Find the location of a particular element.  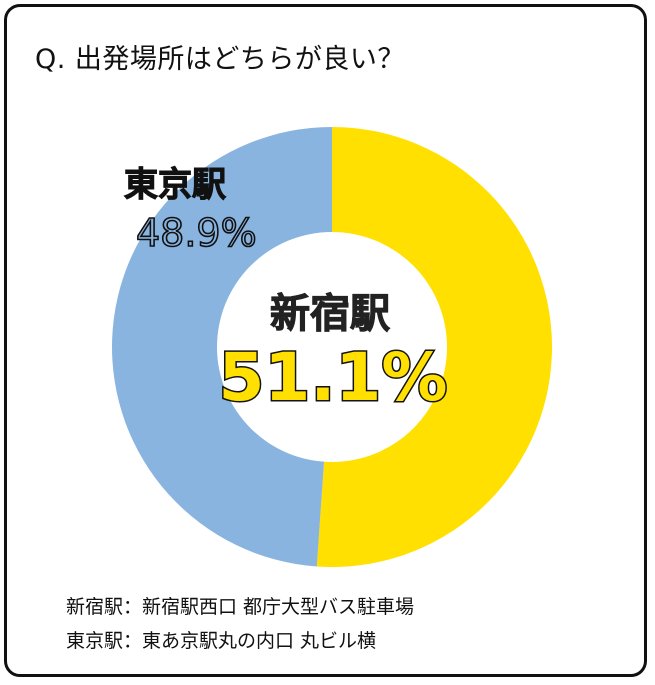

label-tokyo-value: 48.9% is located at coordinates (196, 233).